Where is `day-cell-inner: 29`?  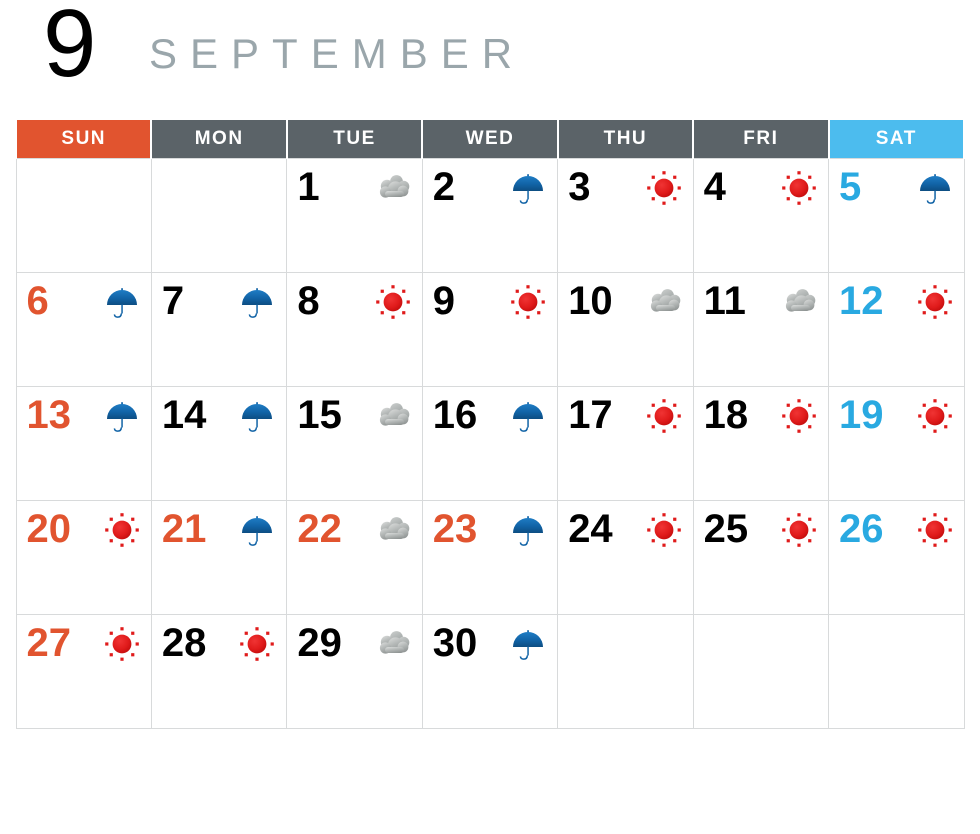 day-cell-inner: 29 is located at coordinates (354, 671).